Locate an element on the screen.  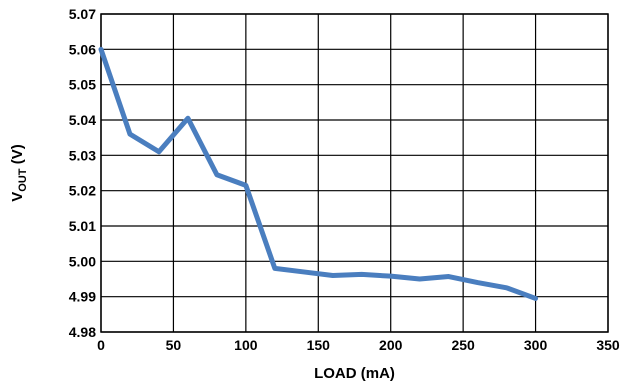
x-tick-label: 250 is located at coordinates (463, 345).